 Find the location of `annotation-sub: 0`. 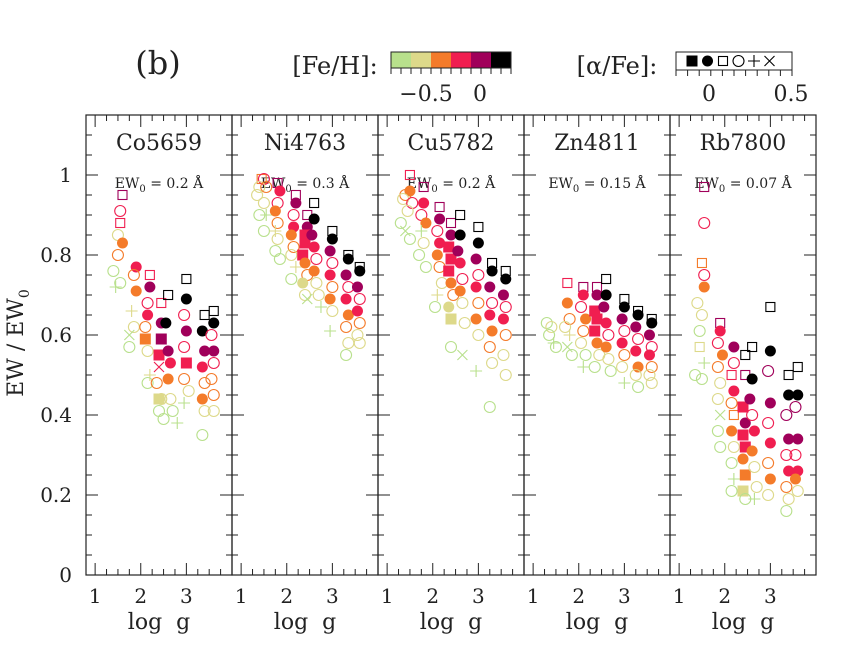

annotation-sub: 0 is located at coordinates (434, 189).